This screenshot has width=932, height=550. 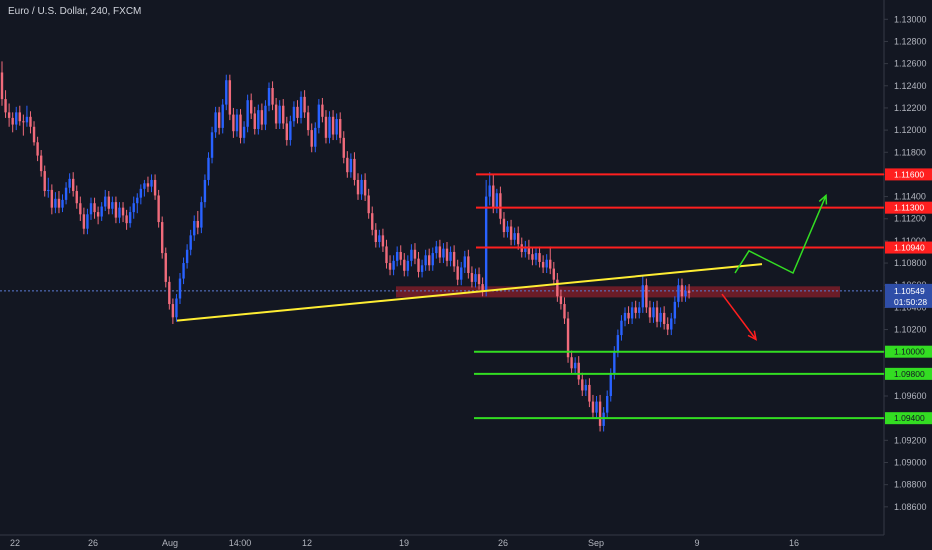 What do you see at coordinates (774, 267) in the screenshot?
I see `projection-arrows-group` at bounding box center [774, 267].